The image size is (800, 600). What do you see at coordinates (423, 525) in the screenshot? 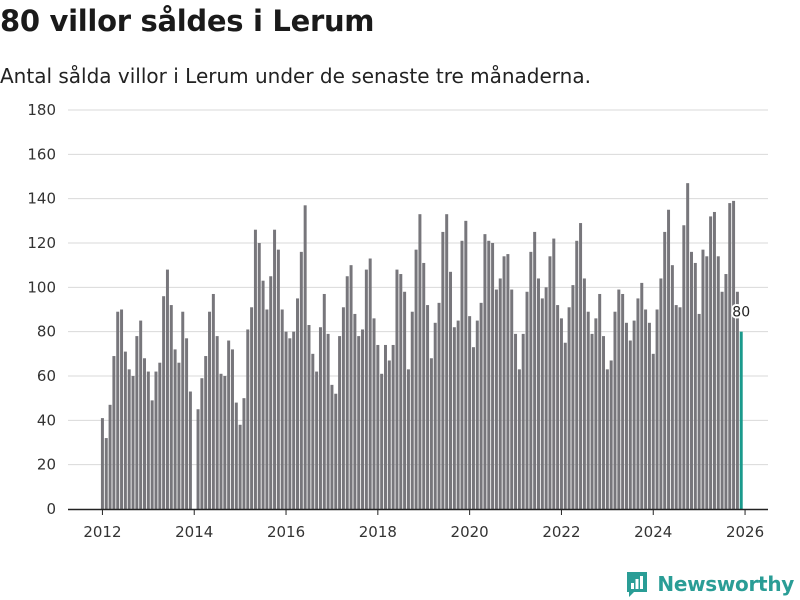
I see `x-axis-ticks: 2012 2014 2016 2018 2020 2022 2024 2026` at bounding box center [423, 525].